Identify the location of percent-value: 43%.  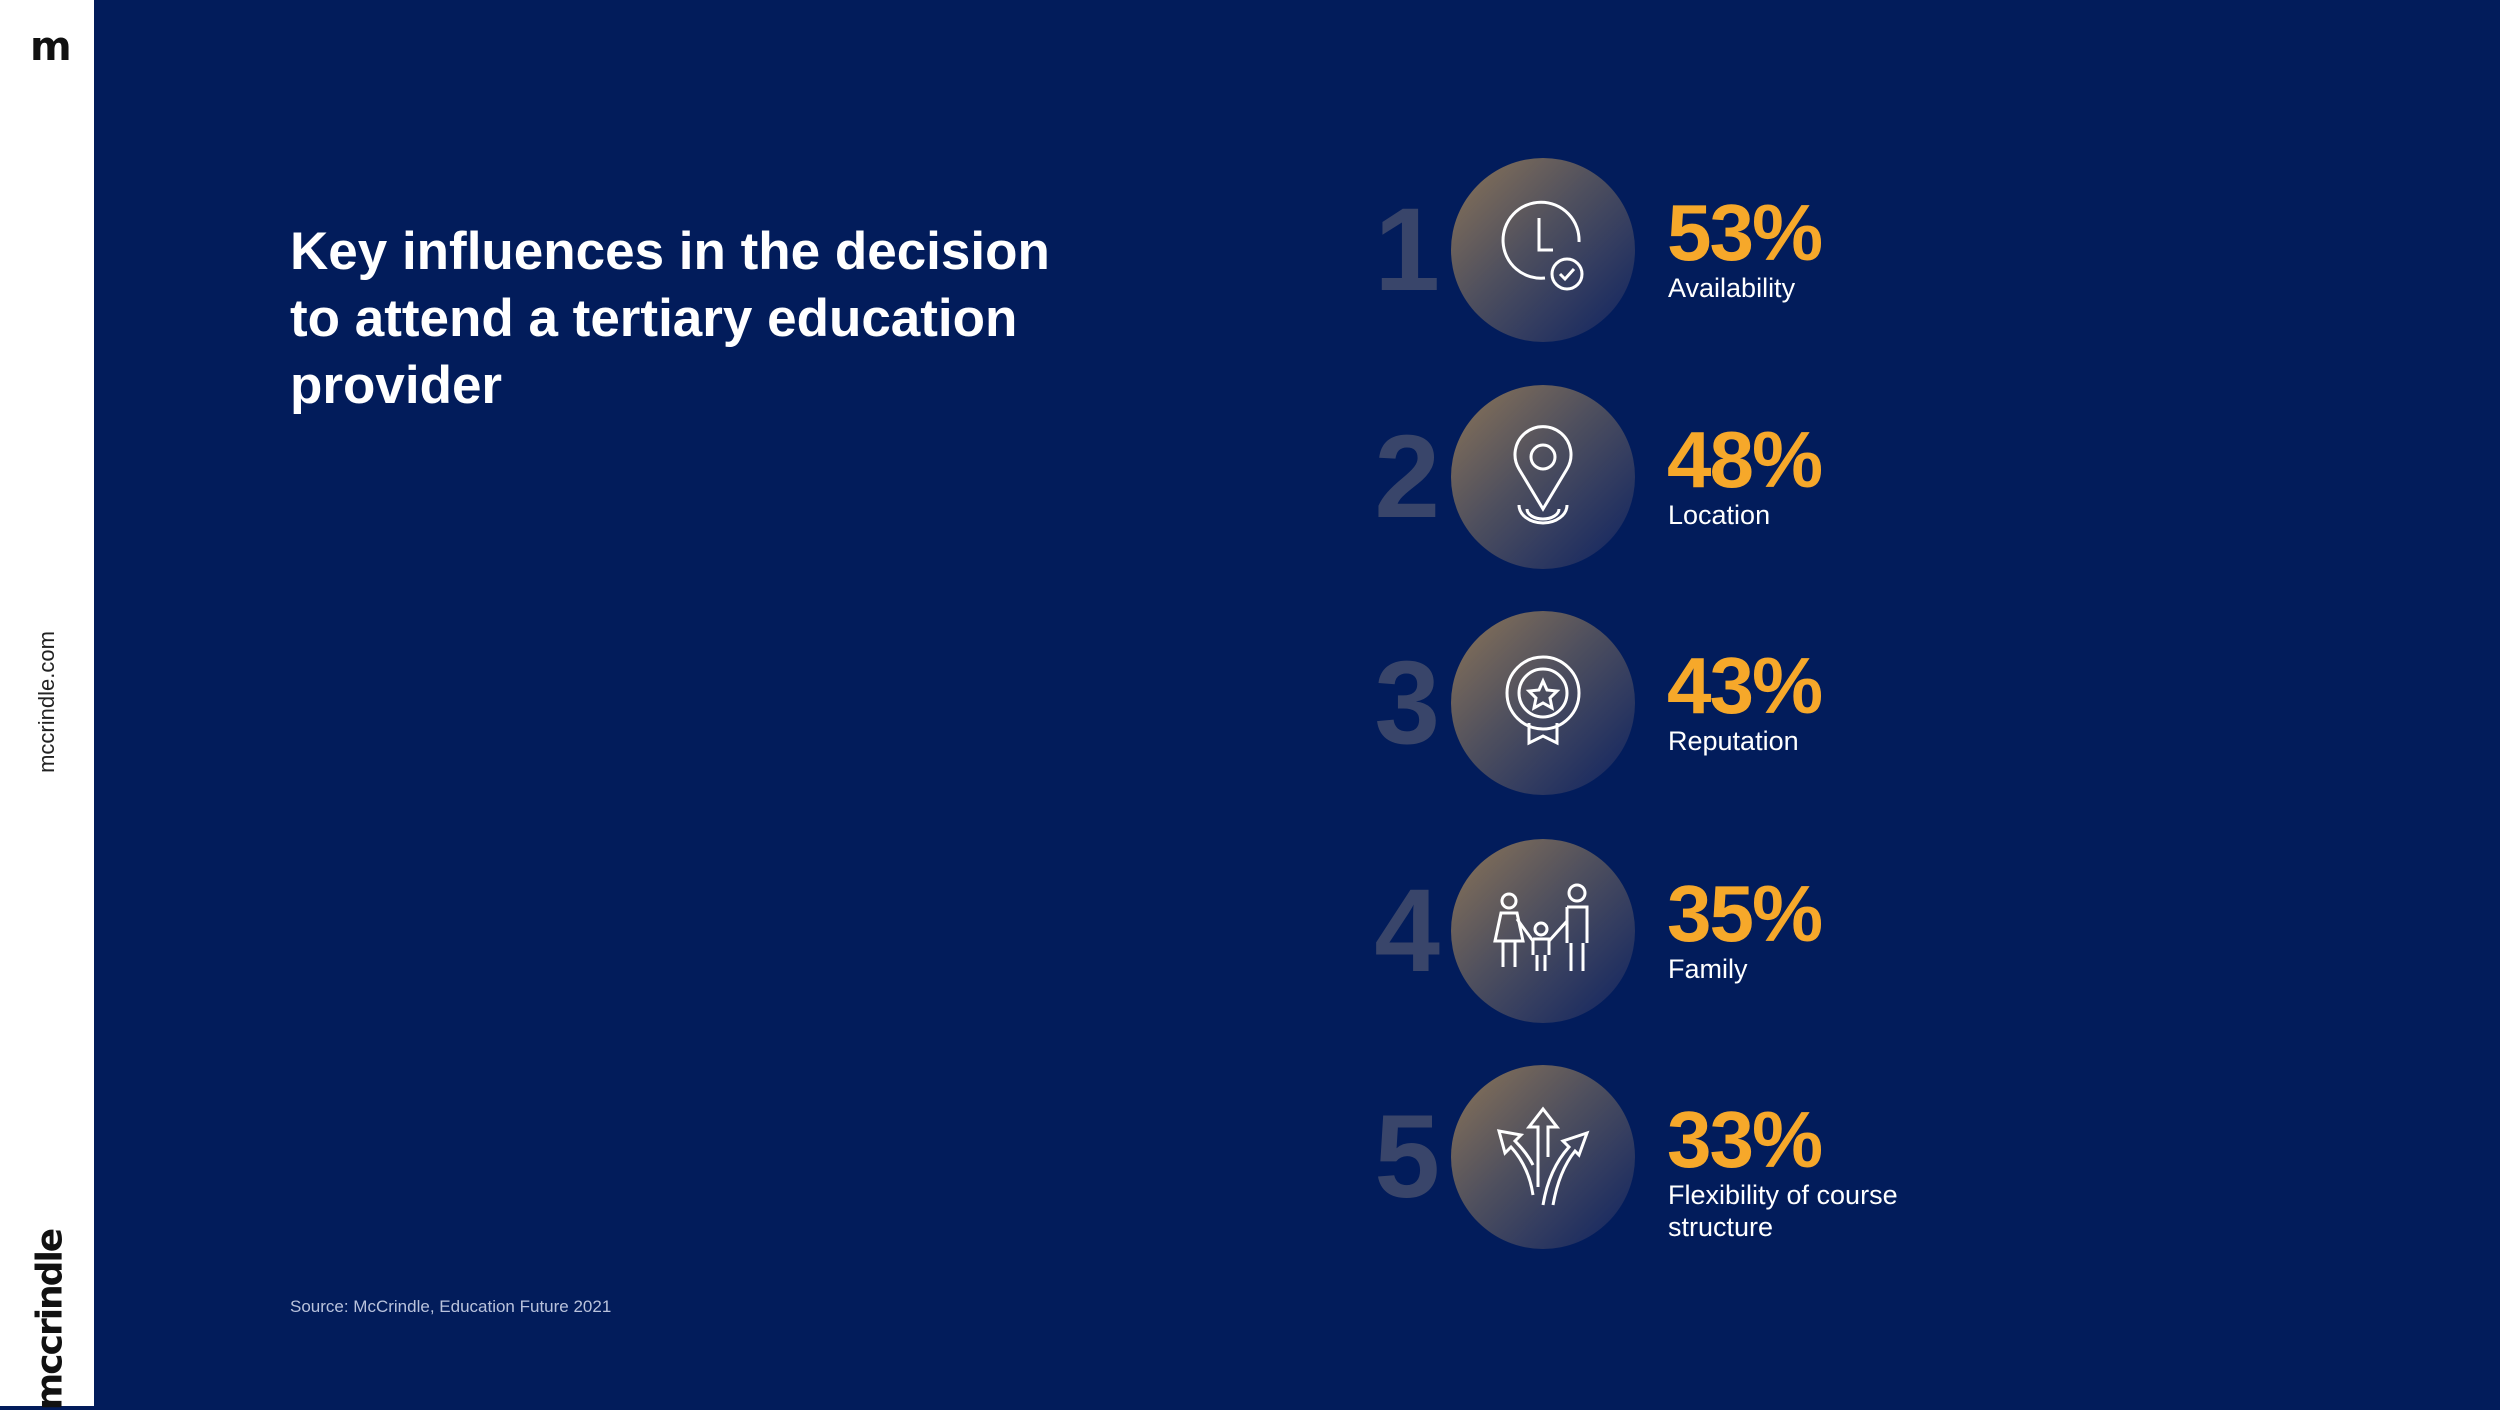
(1745, 685).